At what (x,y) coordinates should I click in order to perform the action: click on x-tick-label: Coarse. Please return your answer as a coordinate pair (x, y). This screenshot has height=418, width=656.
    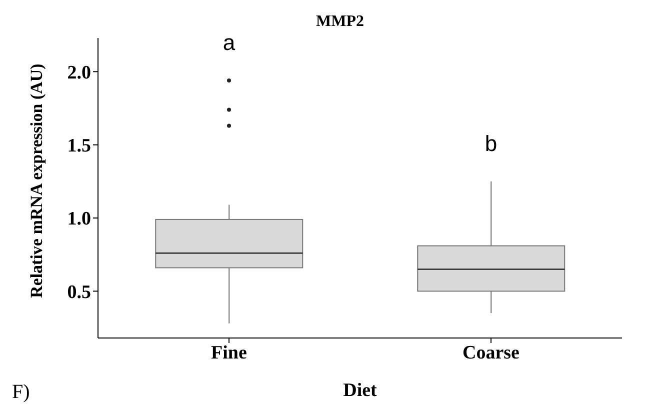
    Looking at the image, I should click on (491, 353).